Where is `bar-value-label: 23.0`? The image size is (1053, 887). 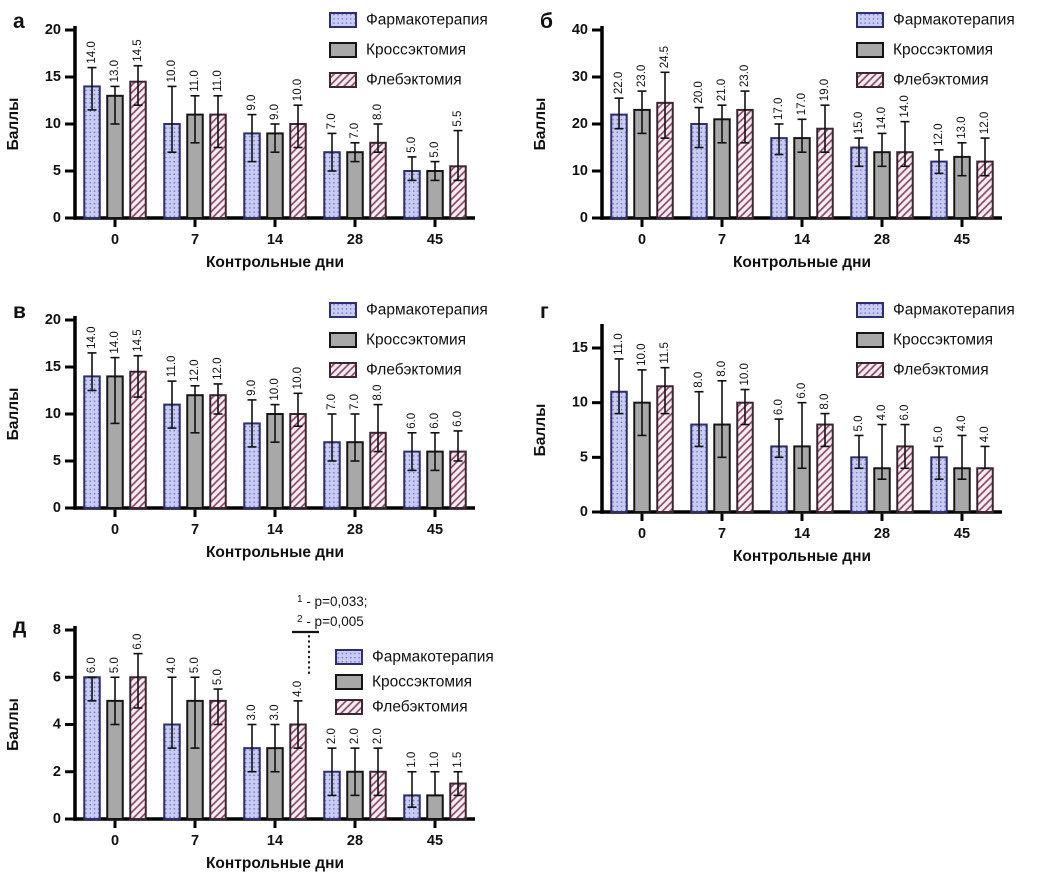
bar-value-label: 23.0 is located at coordinates (745, 76).